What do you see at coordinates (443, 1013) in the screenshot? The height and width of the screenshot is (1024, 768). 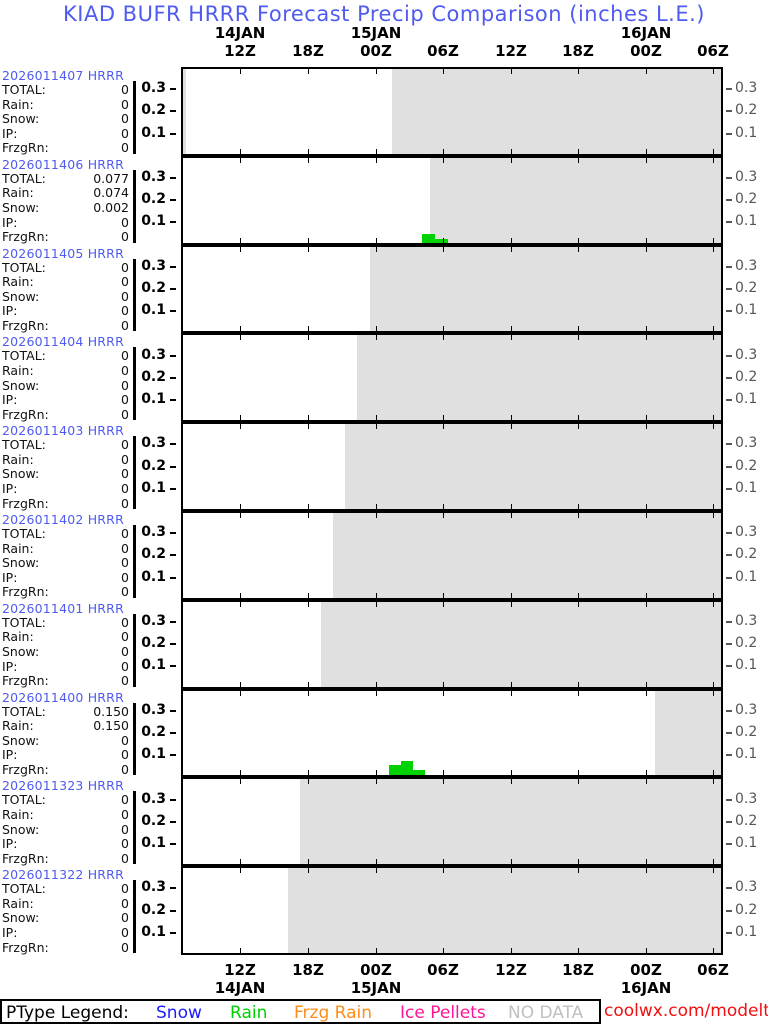 I see `legend-item-ice-pellets: Ice Pellets` at bounding box center [443, 1013].